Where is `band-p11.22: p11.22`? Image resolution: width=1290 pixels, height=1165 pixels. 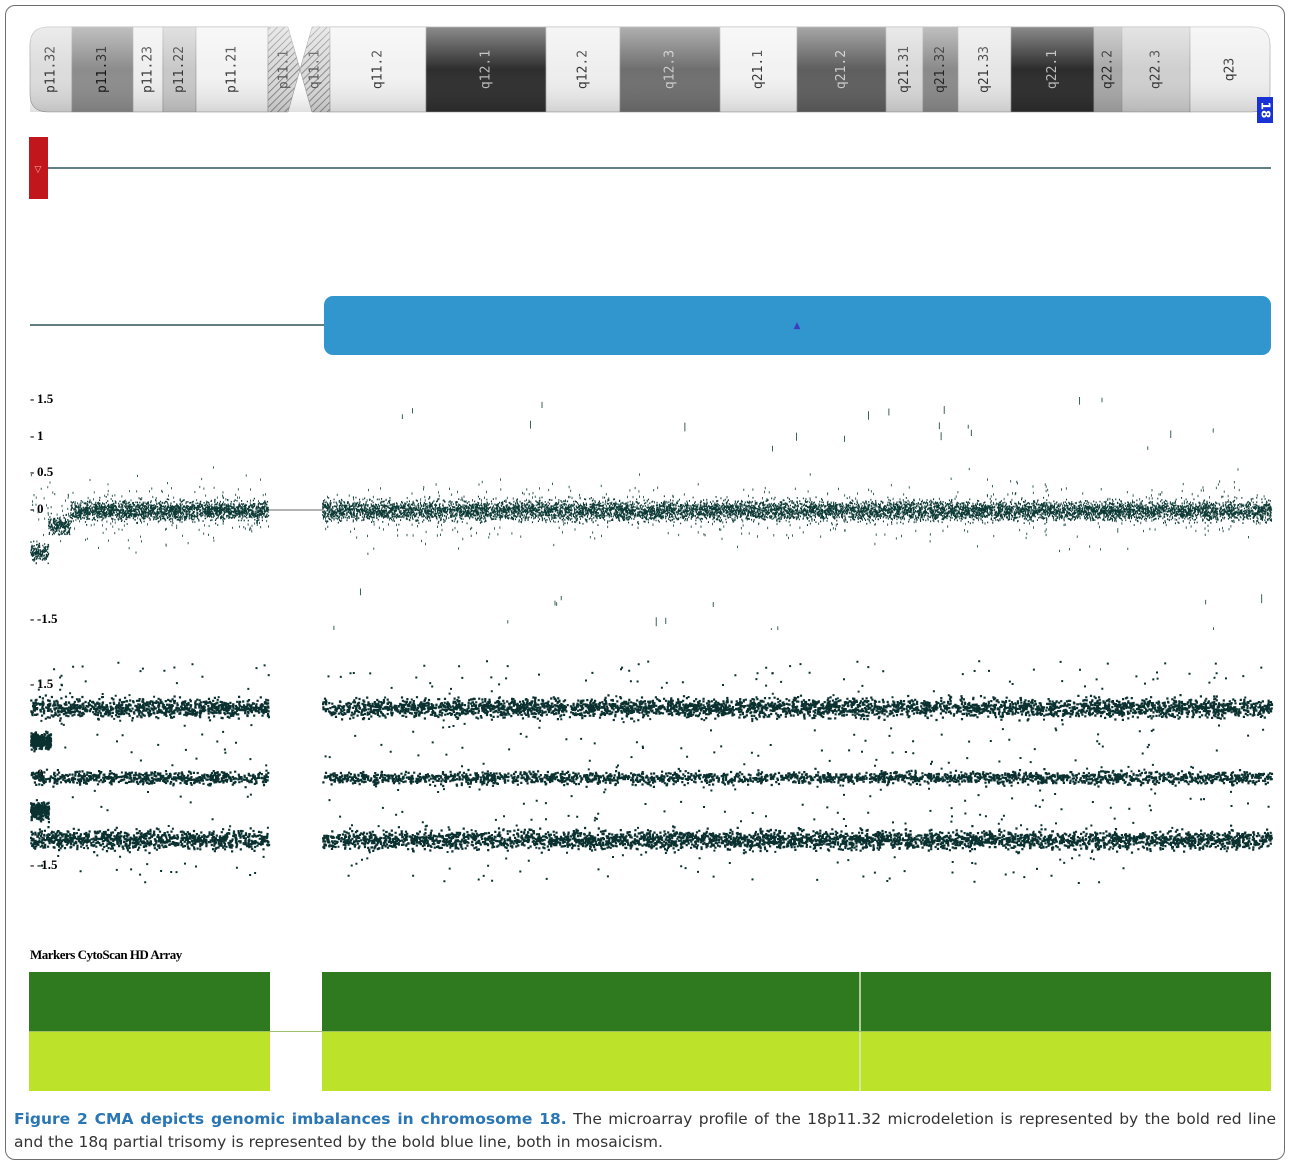 band-p11.22: p11.22 is located at coordinates (179, 69).